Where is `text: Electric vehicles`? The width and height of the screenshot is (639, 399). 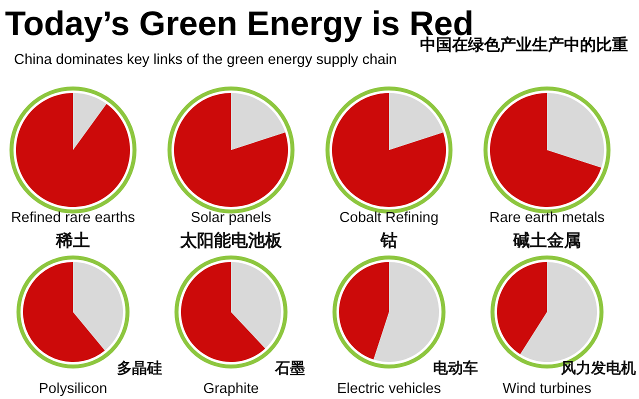
text: Electric vehicles is located at coordinates (389, 389).